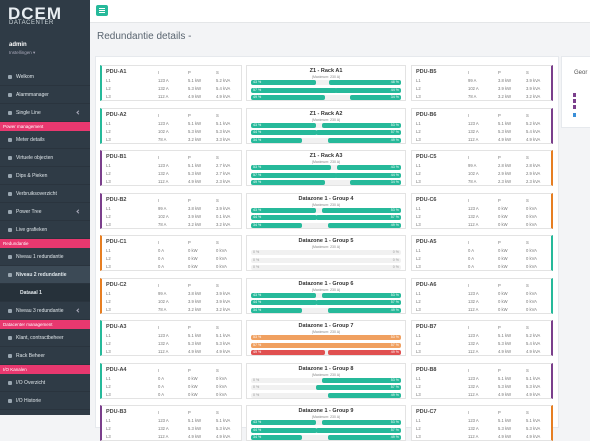  What do you see at coordinates (162, 208) in the screenshot?
I see `pdu-value: 99 A` at bounding box center [162, 208].